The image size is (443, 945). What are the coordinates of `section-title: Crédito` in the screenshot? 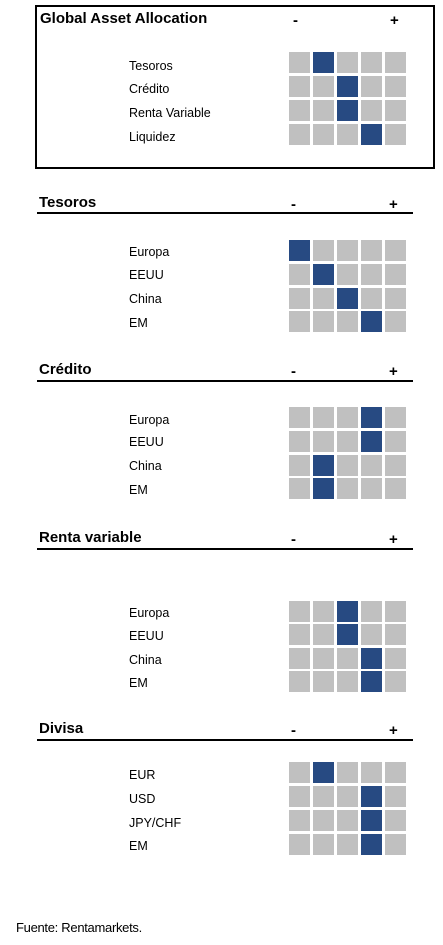 It's located at (65, 369).